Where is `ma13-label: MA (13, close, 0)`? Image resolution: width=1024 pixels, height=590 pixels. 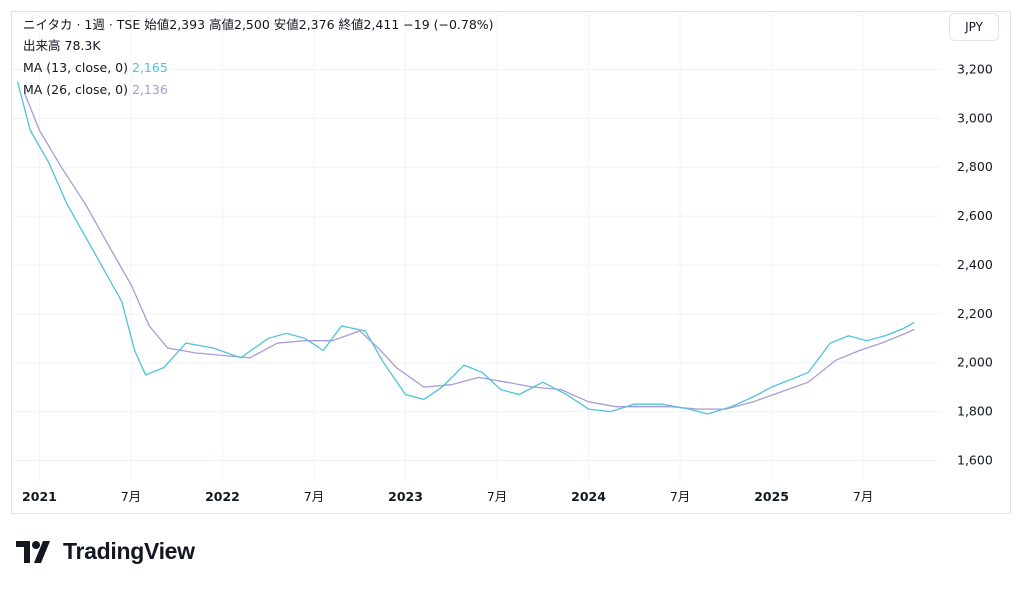
ma13-label: MA (13, close, 0) is located at coordinates (76, 67).